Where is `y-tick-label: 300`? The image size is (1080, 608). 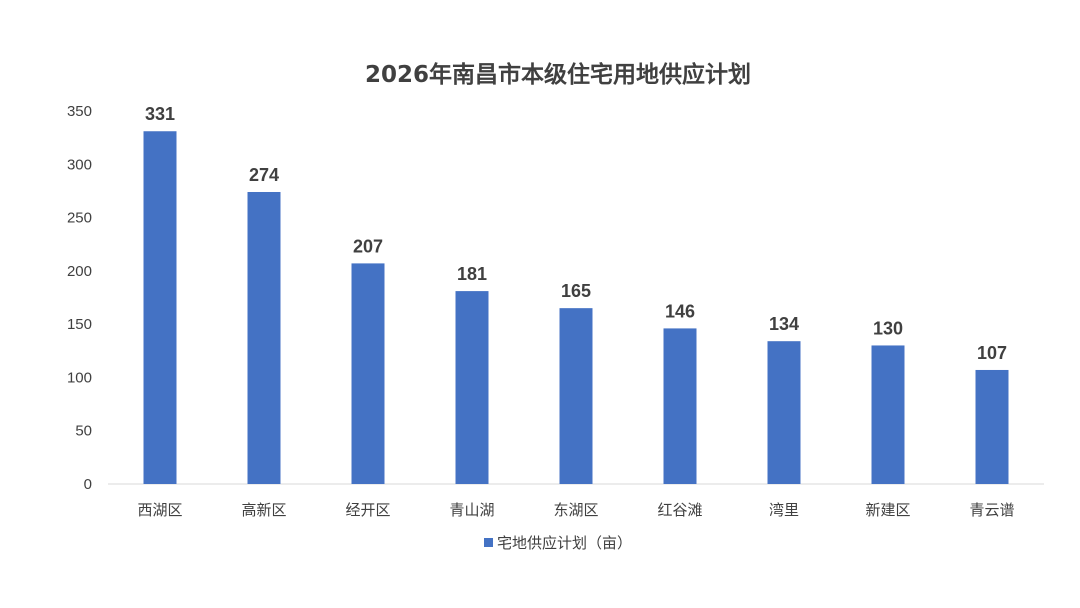 y-tick-label: 300 is located at coordinates (79, 164).